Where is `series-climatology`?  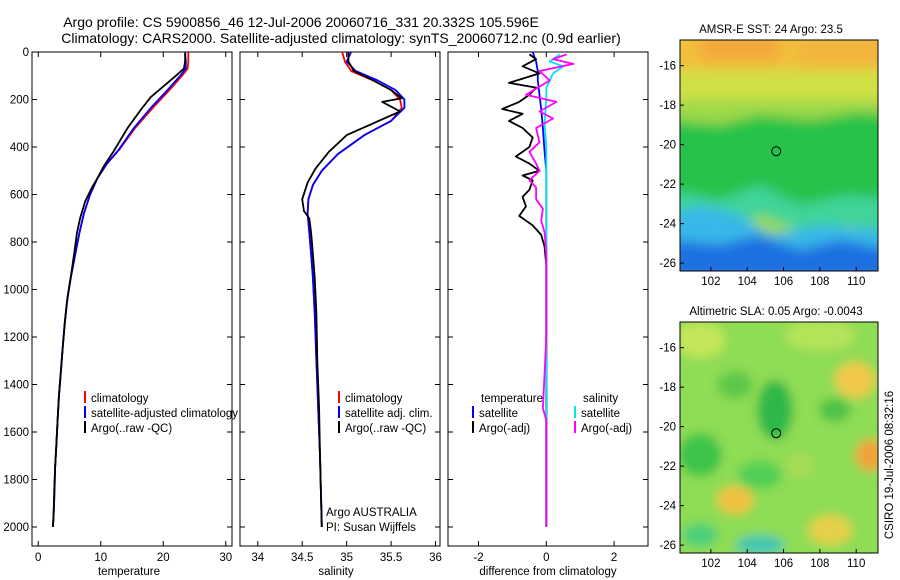 series-climatology is located at coordinates (121, 290).